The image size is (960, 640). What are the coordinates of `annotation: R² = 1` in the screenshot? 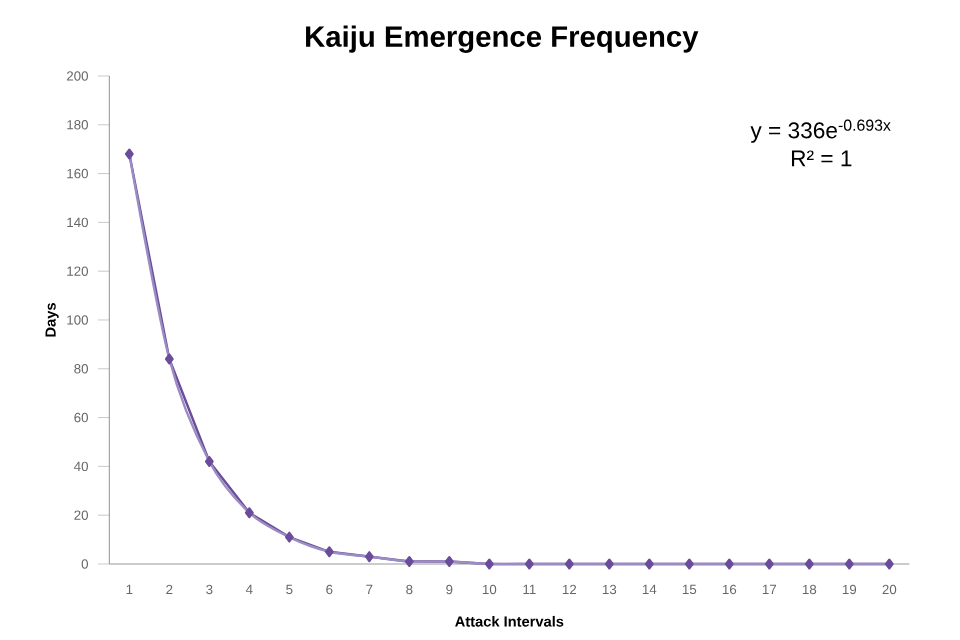 It's located at (821, 158).